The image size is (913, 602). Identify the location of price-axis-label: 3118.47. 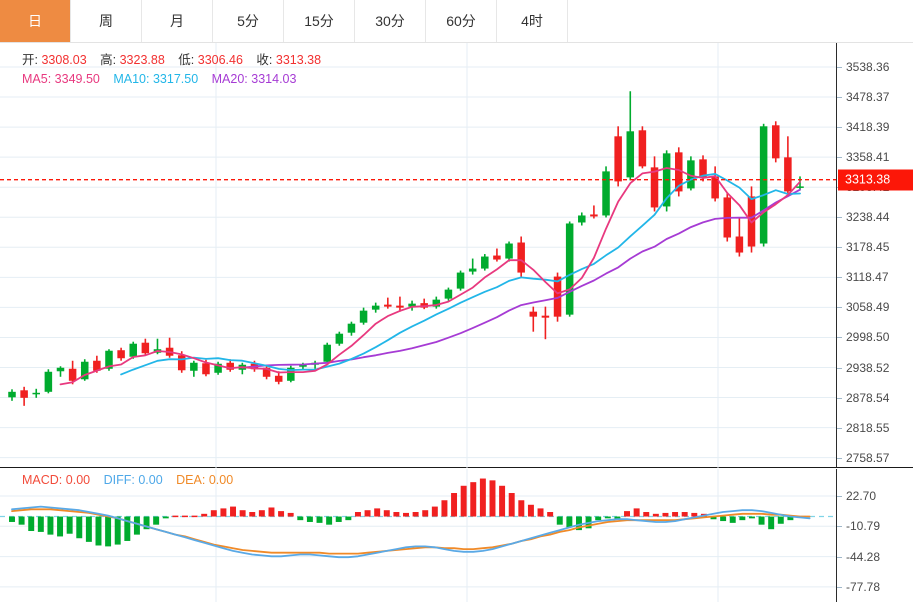
(867, 277).